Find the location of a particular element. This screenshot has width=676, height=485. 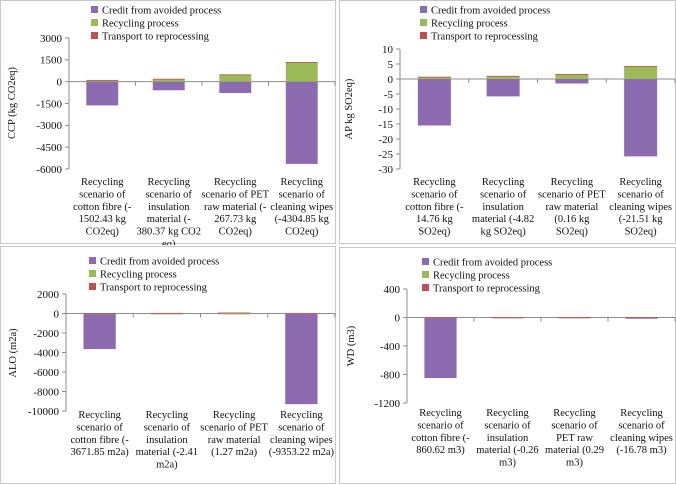

category-label: raw material is located at coordinates (234, 440).